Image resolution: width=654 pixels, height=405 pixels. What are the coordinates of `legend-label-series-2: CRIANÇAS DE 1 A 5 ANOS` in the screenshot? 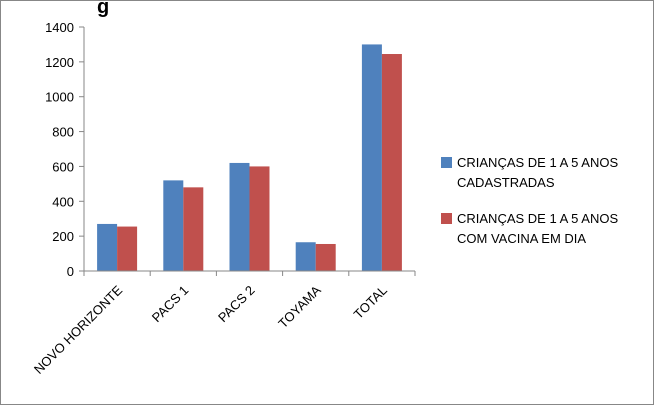 It's located at (537, 218).